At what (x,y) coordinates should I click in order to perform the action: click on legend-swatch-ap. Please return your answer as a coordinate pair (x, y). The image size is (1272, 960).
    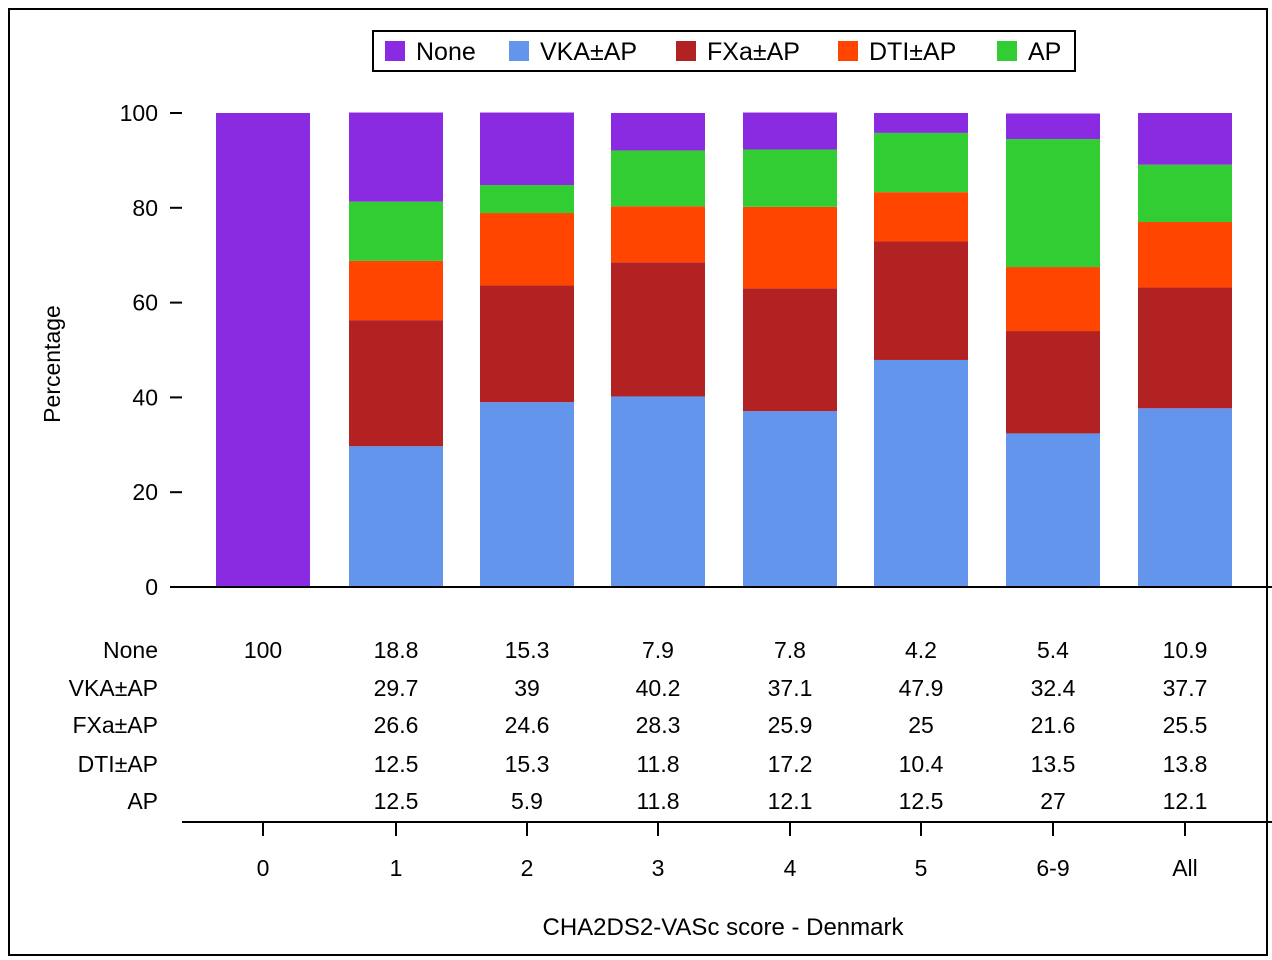
    Looking at the image, I should click on (1007, 51).